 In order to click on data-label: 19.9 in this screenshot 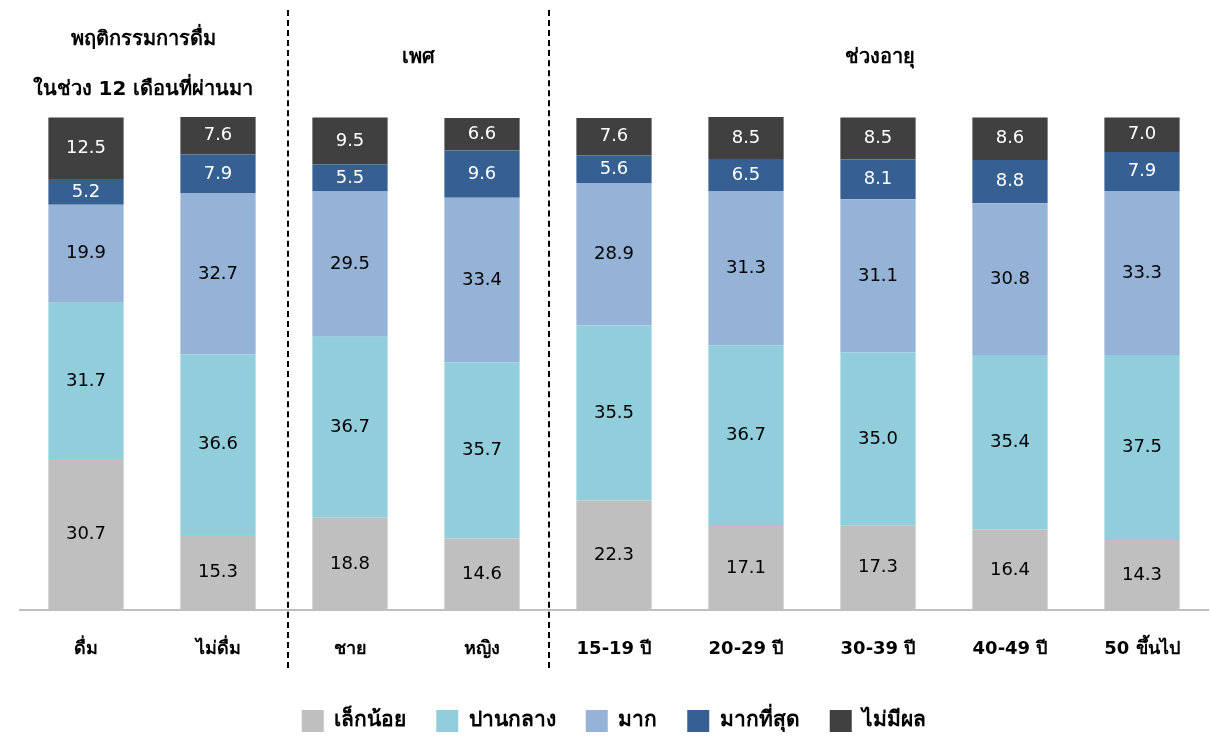, I will do `click(86, 252)`.